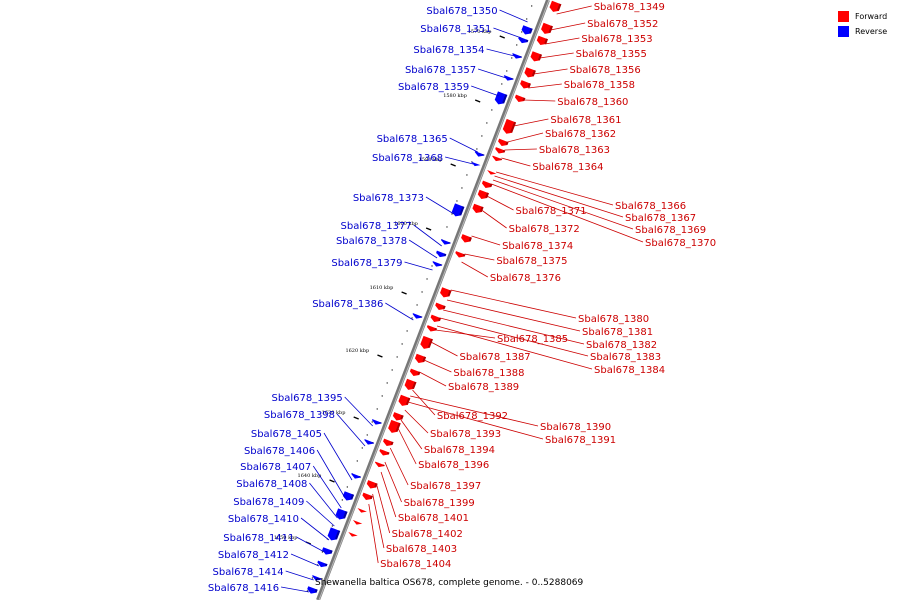 The height and width of the screenshot is (600, 900). I want to click on reverse-gene-label: Sbal678_1416, so click(243, 588).